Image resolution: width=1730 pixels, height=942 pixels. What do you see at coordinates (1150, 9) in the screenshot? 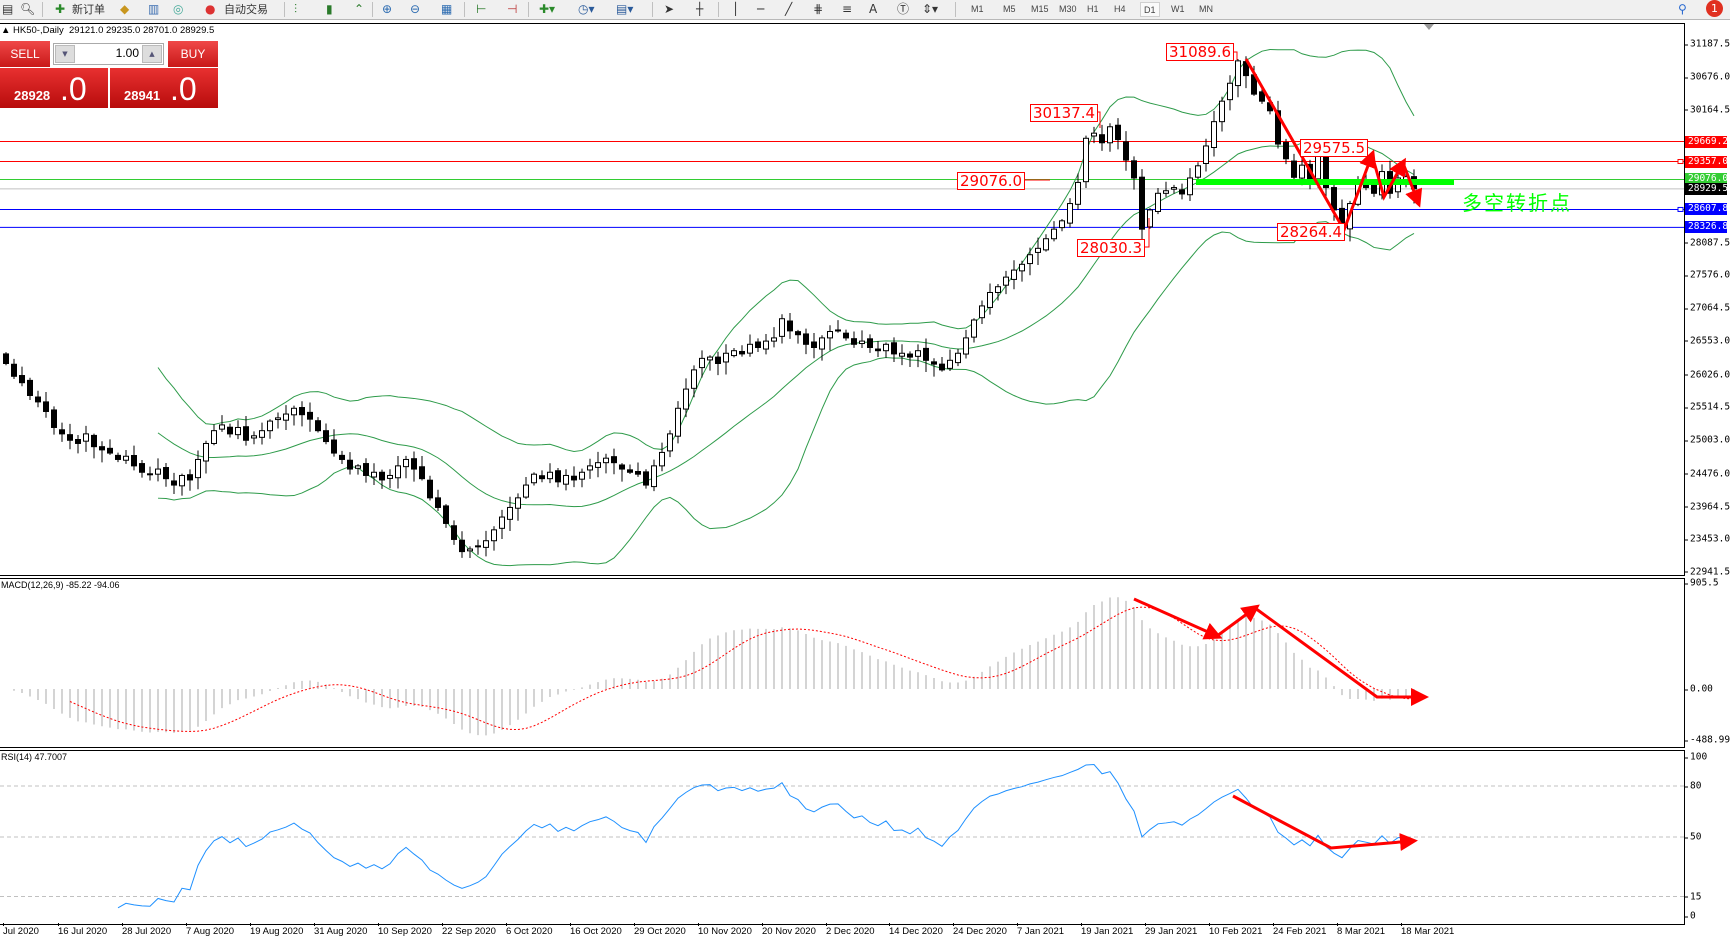
I see `timeframe-d1: D1` at bounding box center [1150, 9].